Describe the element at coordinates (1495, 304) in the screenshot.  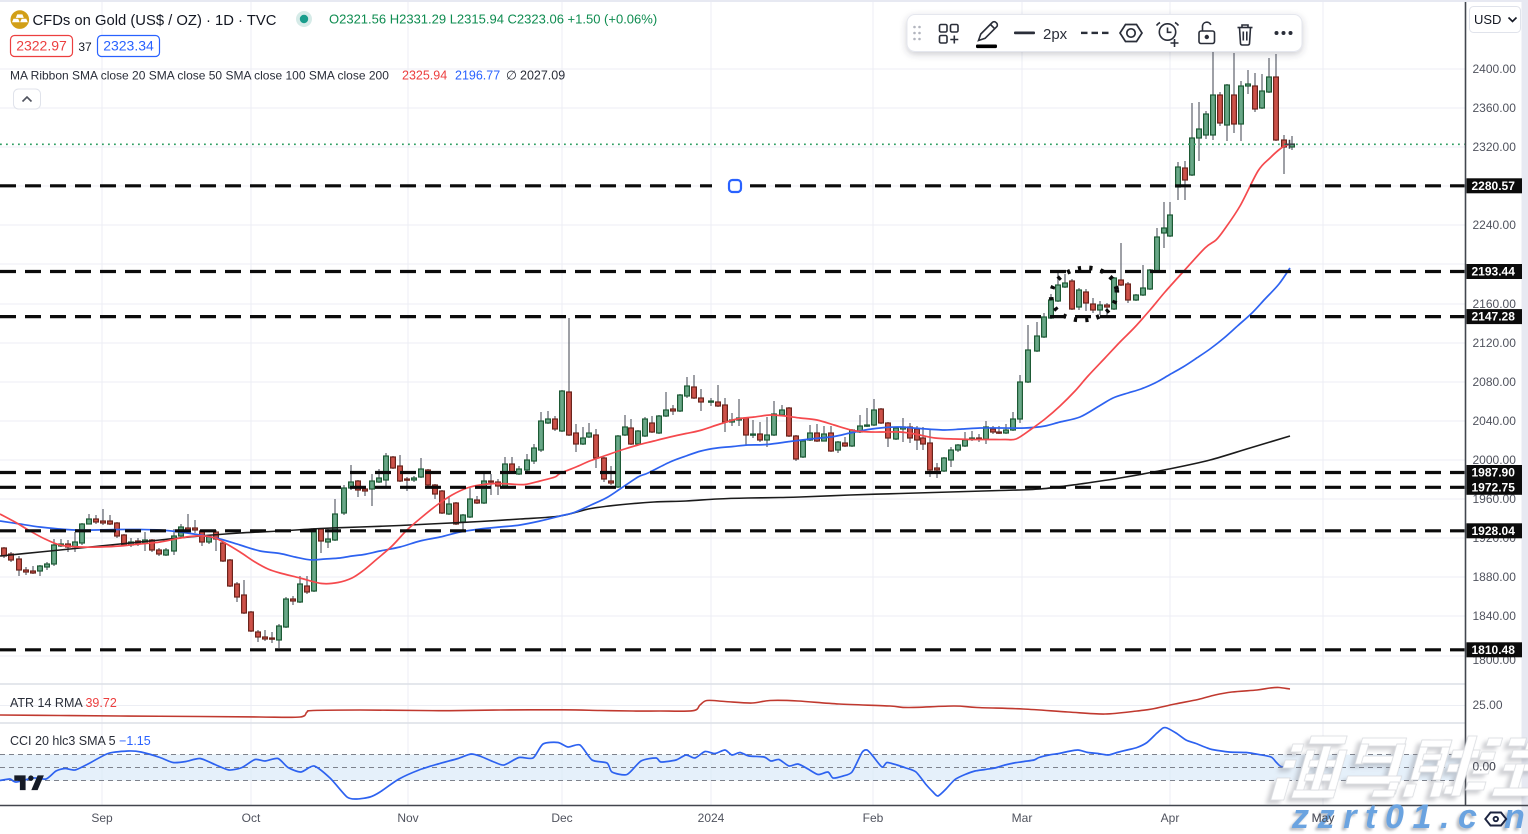
I see `svg-text: 2160.00` at that location.